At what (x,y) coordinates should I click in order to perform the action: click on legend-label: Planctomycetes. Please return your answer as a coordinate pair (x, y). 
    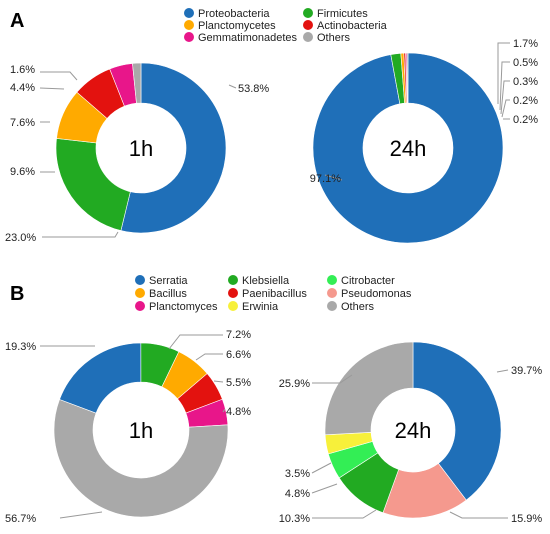
    Looking at the image, I should click on (237, 26).